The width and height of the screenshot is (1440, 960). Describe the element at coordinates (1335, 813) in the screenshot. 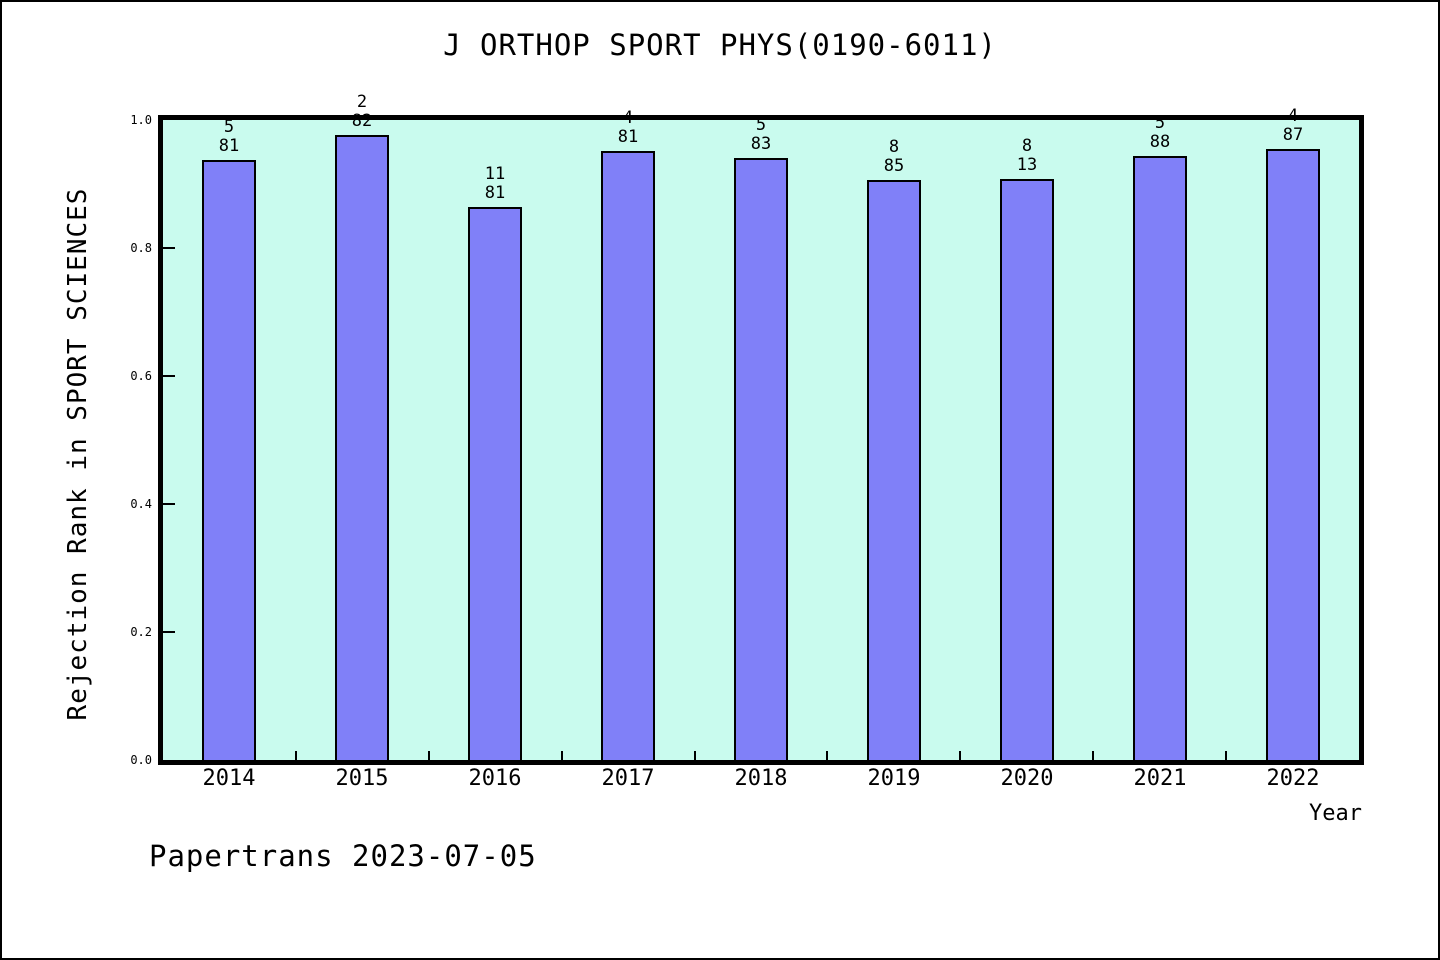

I see `x-axis-label: Year` at that location.